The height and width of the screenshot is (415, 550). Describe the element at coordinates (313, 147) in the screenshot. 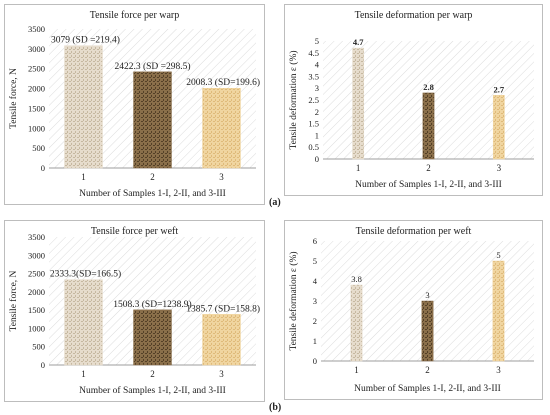

I see `y-tick-label: 0.5` at that location.